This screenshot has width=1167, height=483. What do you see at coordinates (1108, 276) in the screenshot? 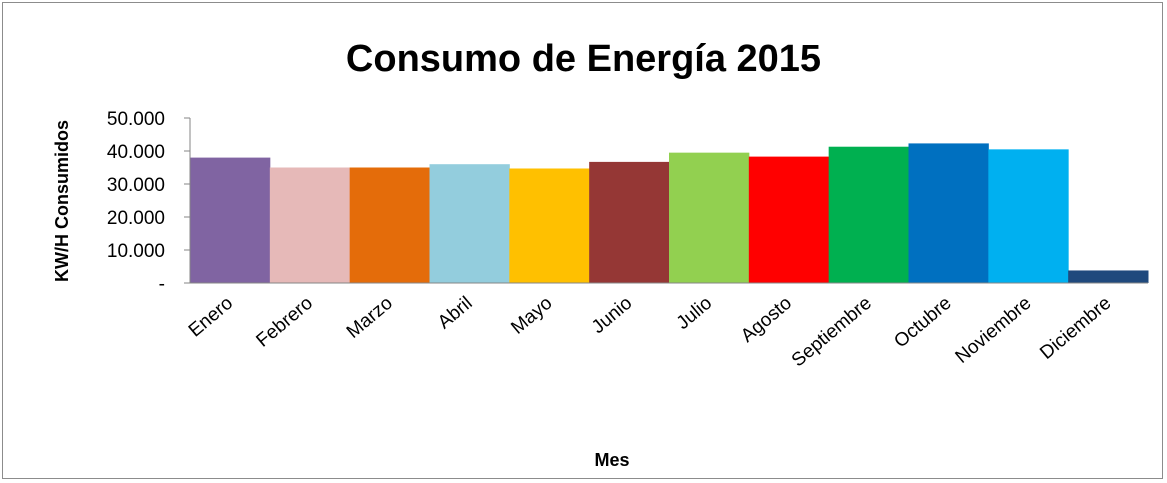
I see `bar-diciembre` at bounding box center [1108, 276].